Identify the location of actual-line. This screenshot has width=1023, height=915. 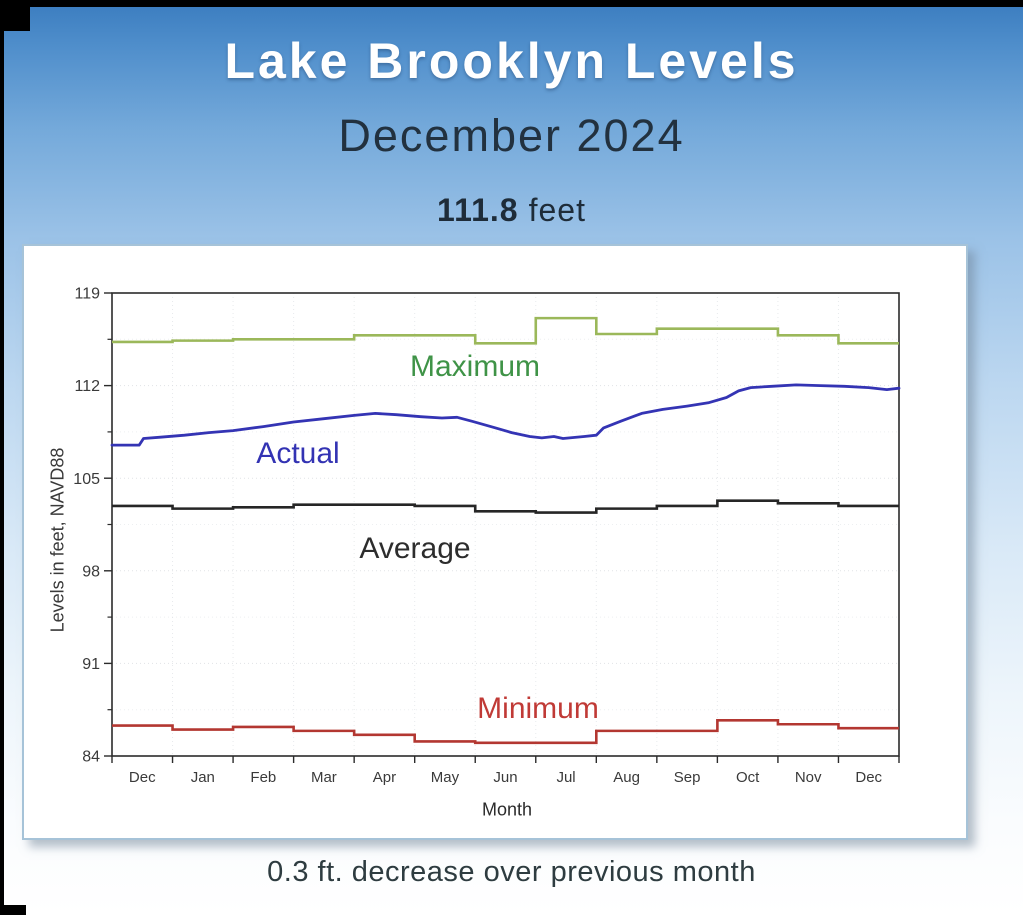
(505, 415).